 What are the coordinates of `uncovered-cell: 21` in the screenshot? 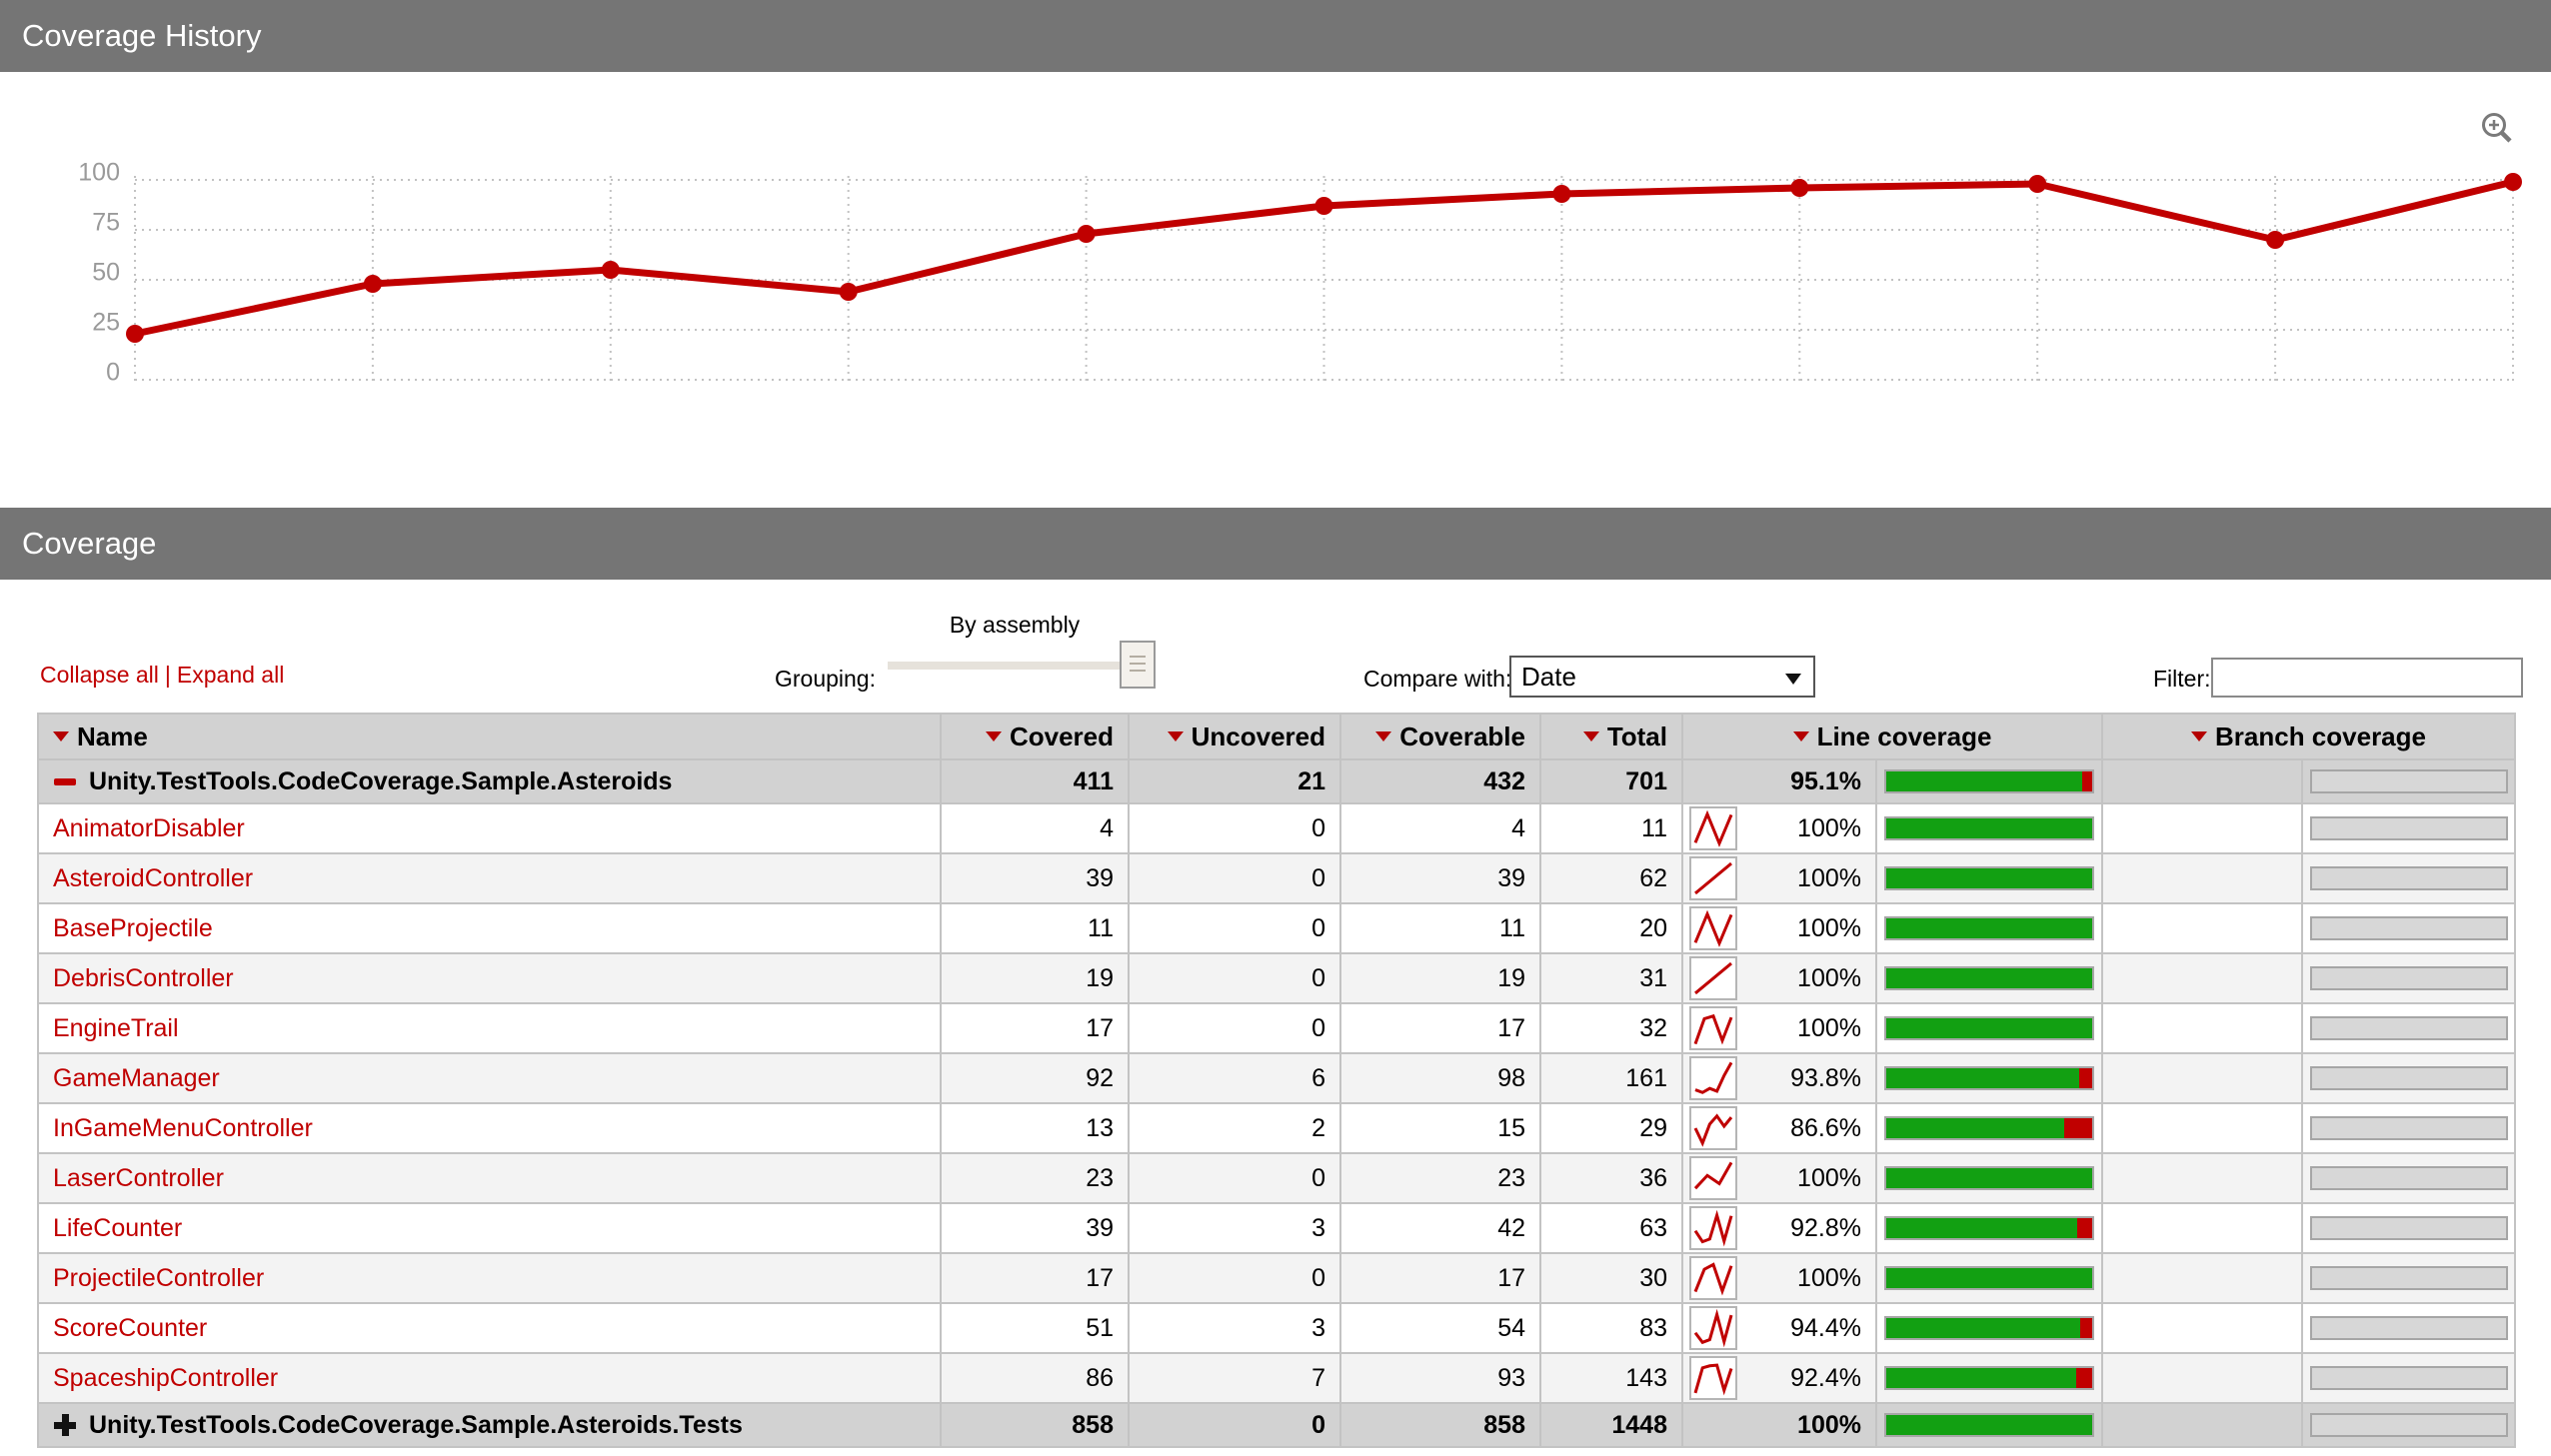 It's located at (1236, 781).